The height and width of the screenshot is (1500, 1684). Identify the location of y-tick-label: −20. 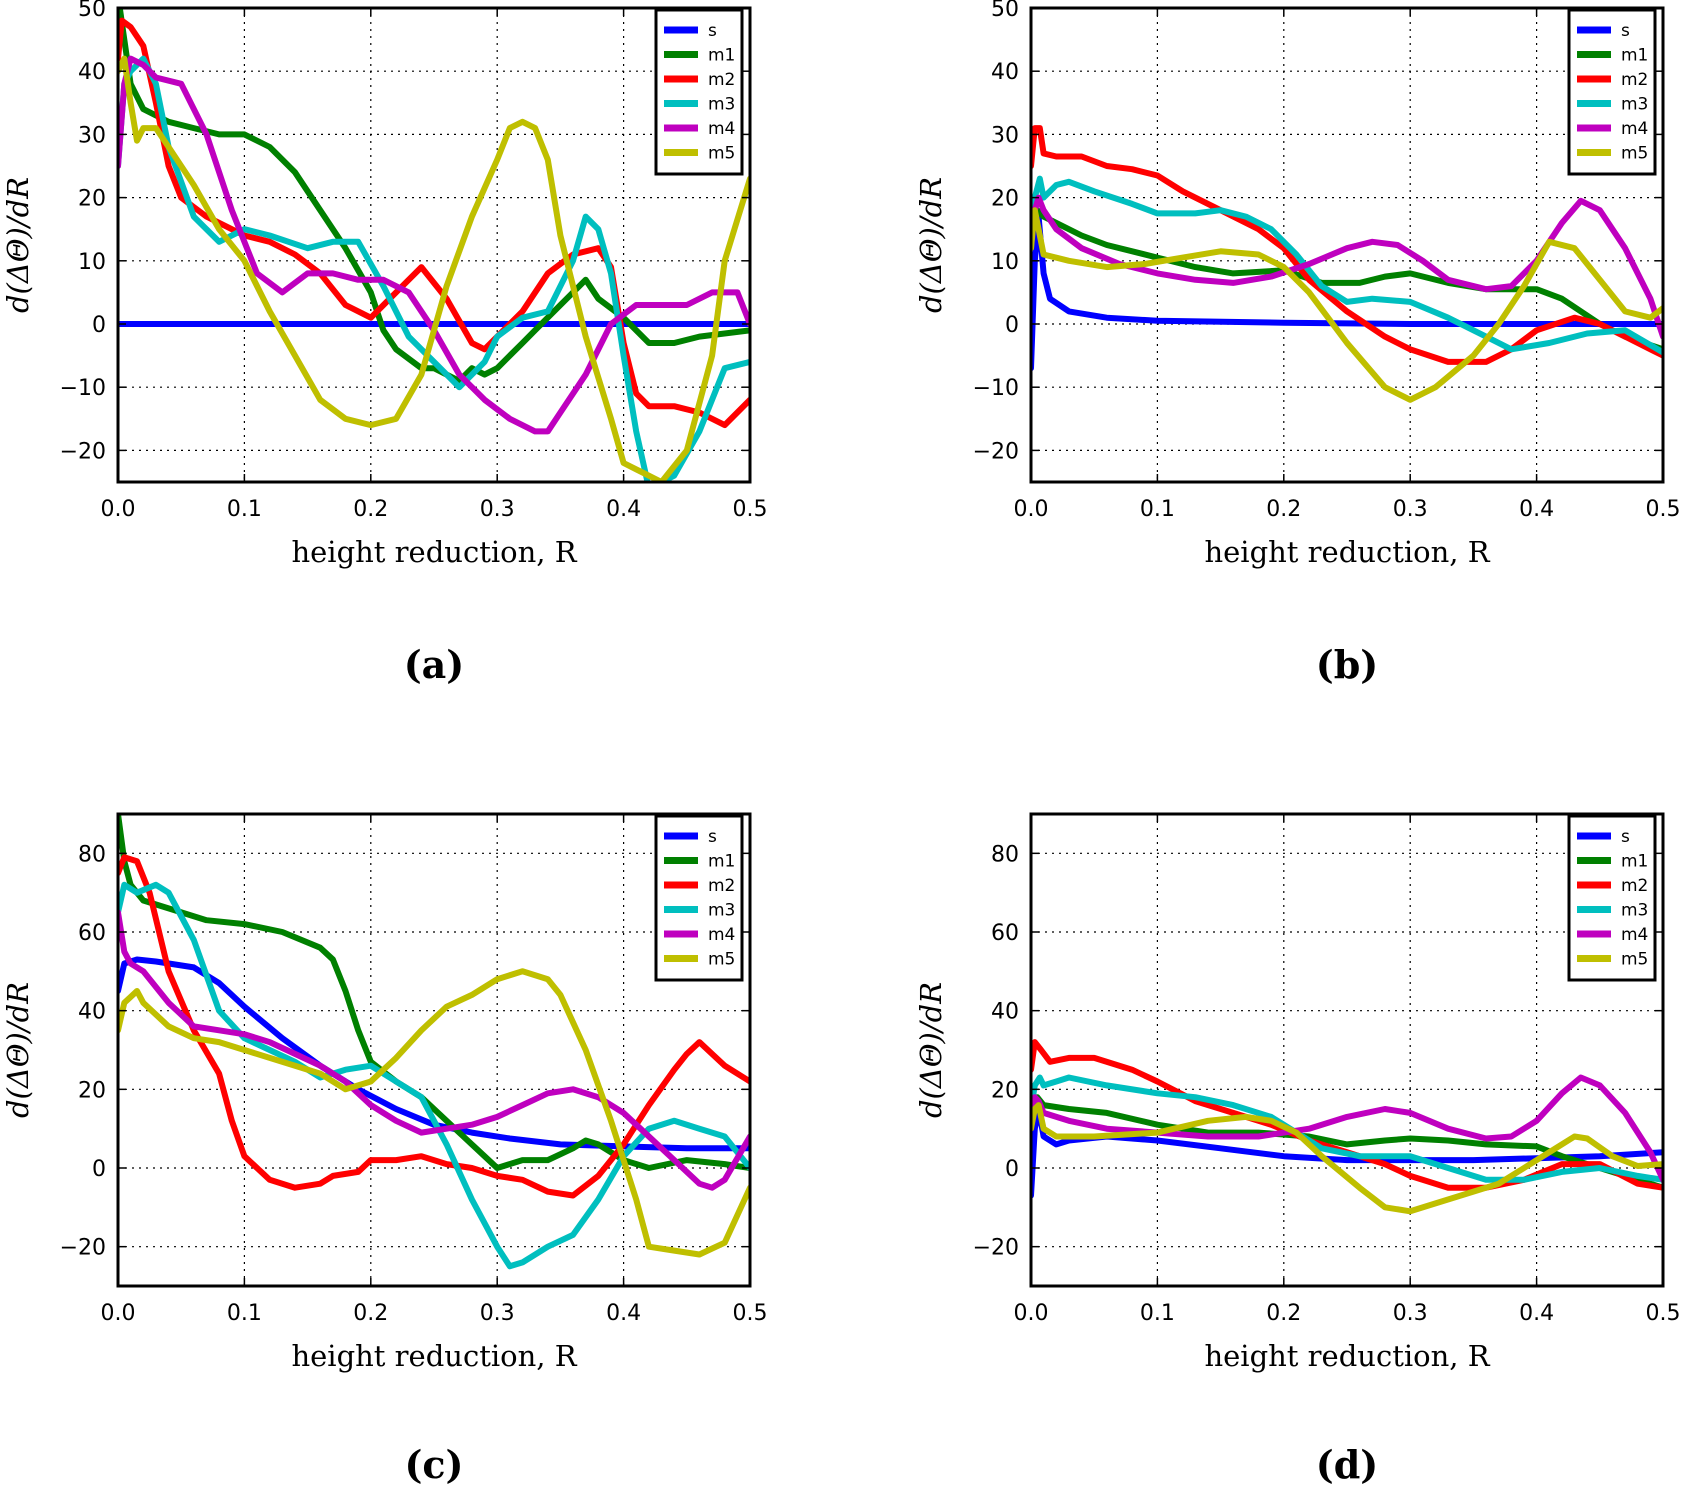
(996, 451).